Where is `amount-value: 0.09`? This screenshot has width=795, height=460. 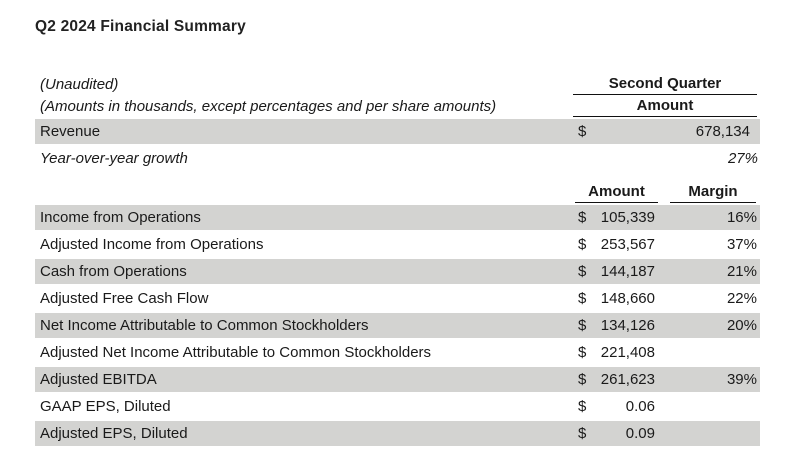 amount-value: 0.09 is located at coordinates (640, 433).